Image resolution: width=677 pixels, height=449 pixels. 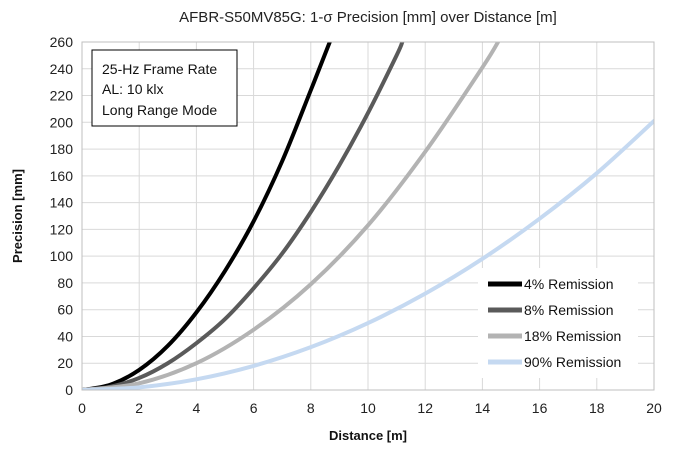 What do you see at coordinates (17, 216) in the screenshot?
I see `y-axis-label: Precision [mm]` at bounding box center [17, 216].